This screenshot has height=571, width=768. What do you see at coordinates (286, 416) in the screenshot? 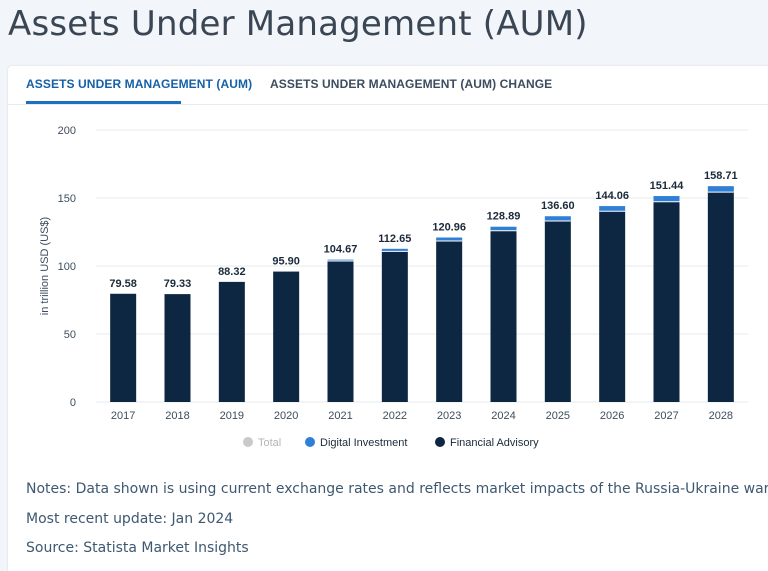
I see `x-tick-label: 2020` at bounding box center [286, 416].